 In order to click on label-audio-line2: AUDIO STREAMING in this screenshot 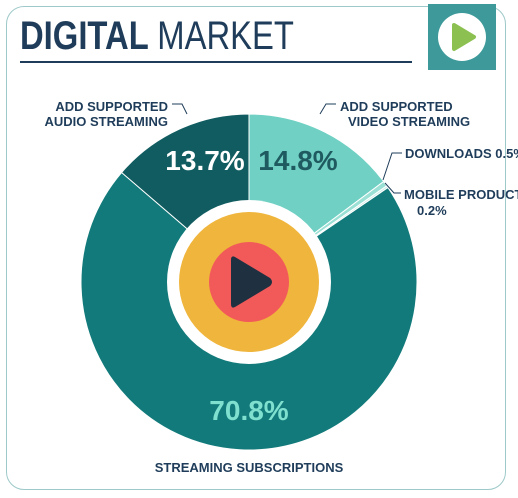, I will do `click(107, 121)`.